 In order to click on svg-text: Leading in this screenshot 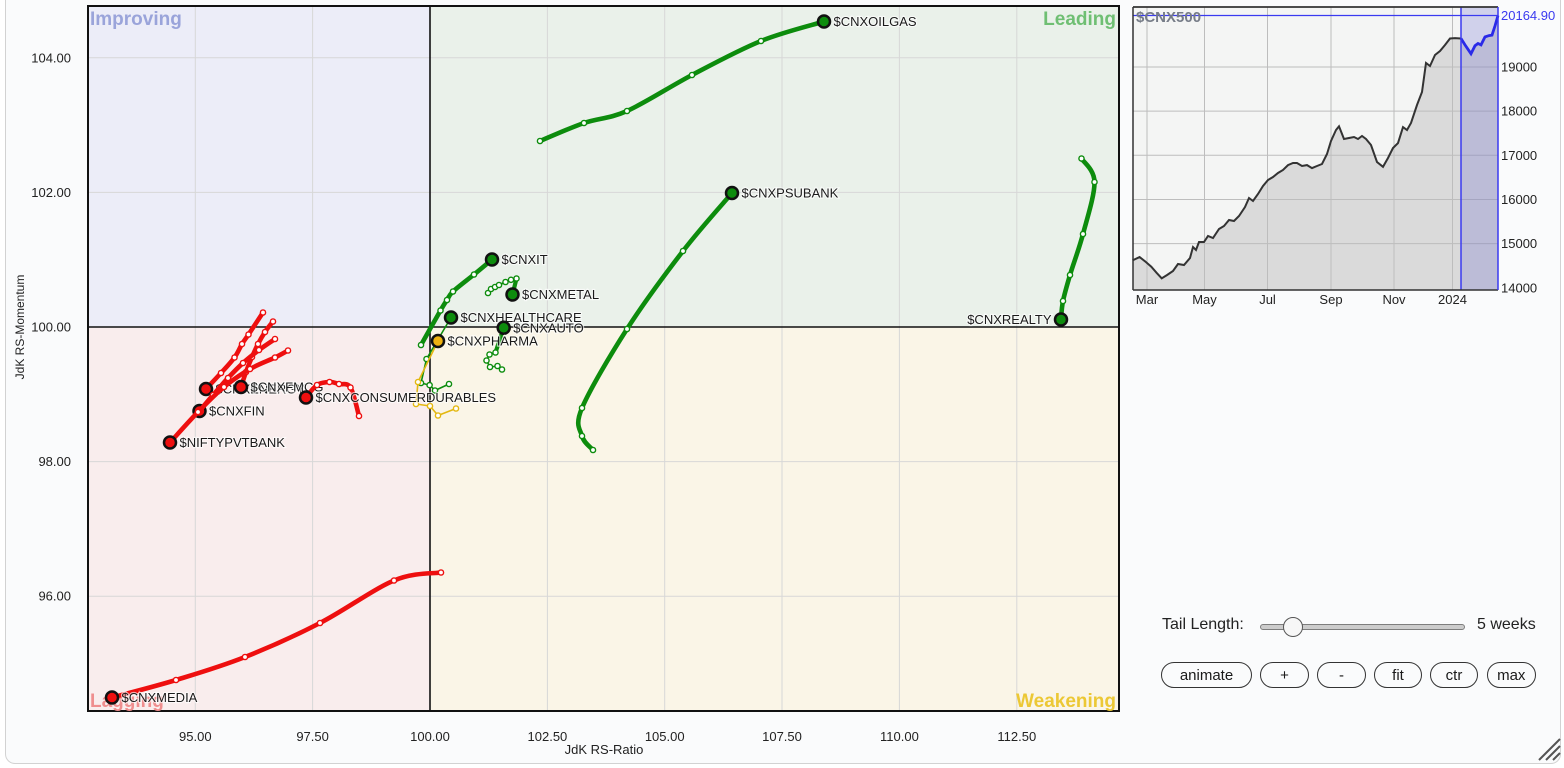, I will do `click(1079, 19)`.